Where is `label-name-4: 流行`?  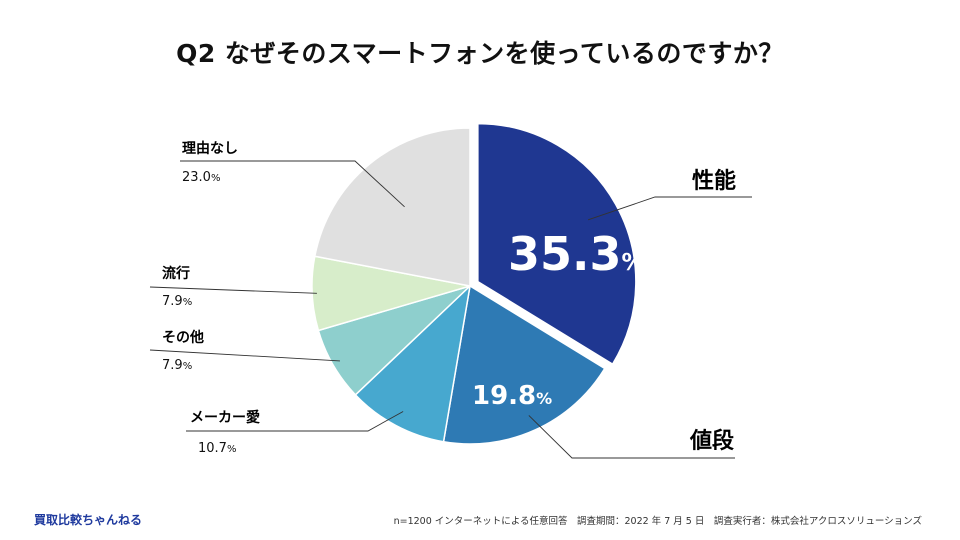 label-name-4: 流行 is located at coordinates (176, 273).